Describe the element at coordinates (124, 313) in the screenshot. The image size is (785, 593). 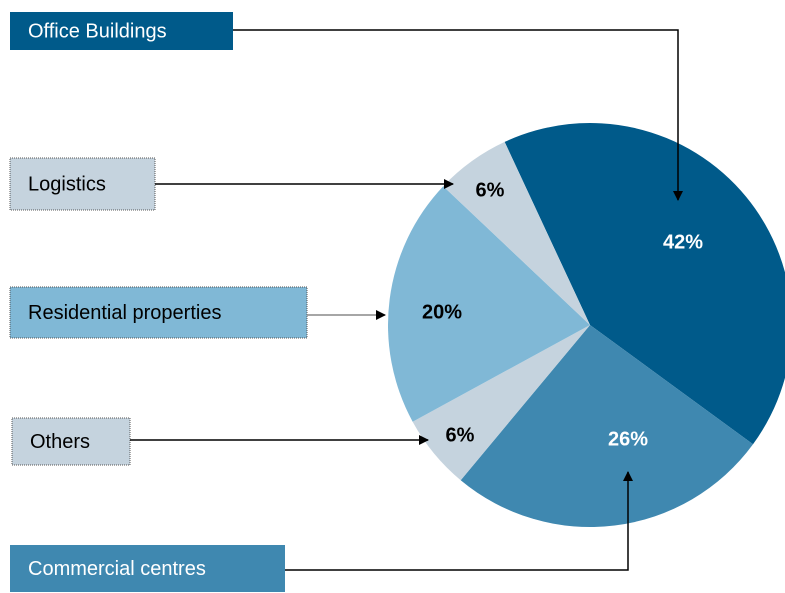
I see `callout-label: Residential properties` at that location.